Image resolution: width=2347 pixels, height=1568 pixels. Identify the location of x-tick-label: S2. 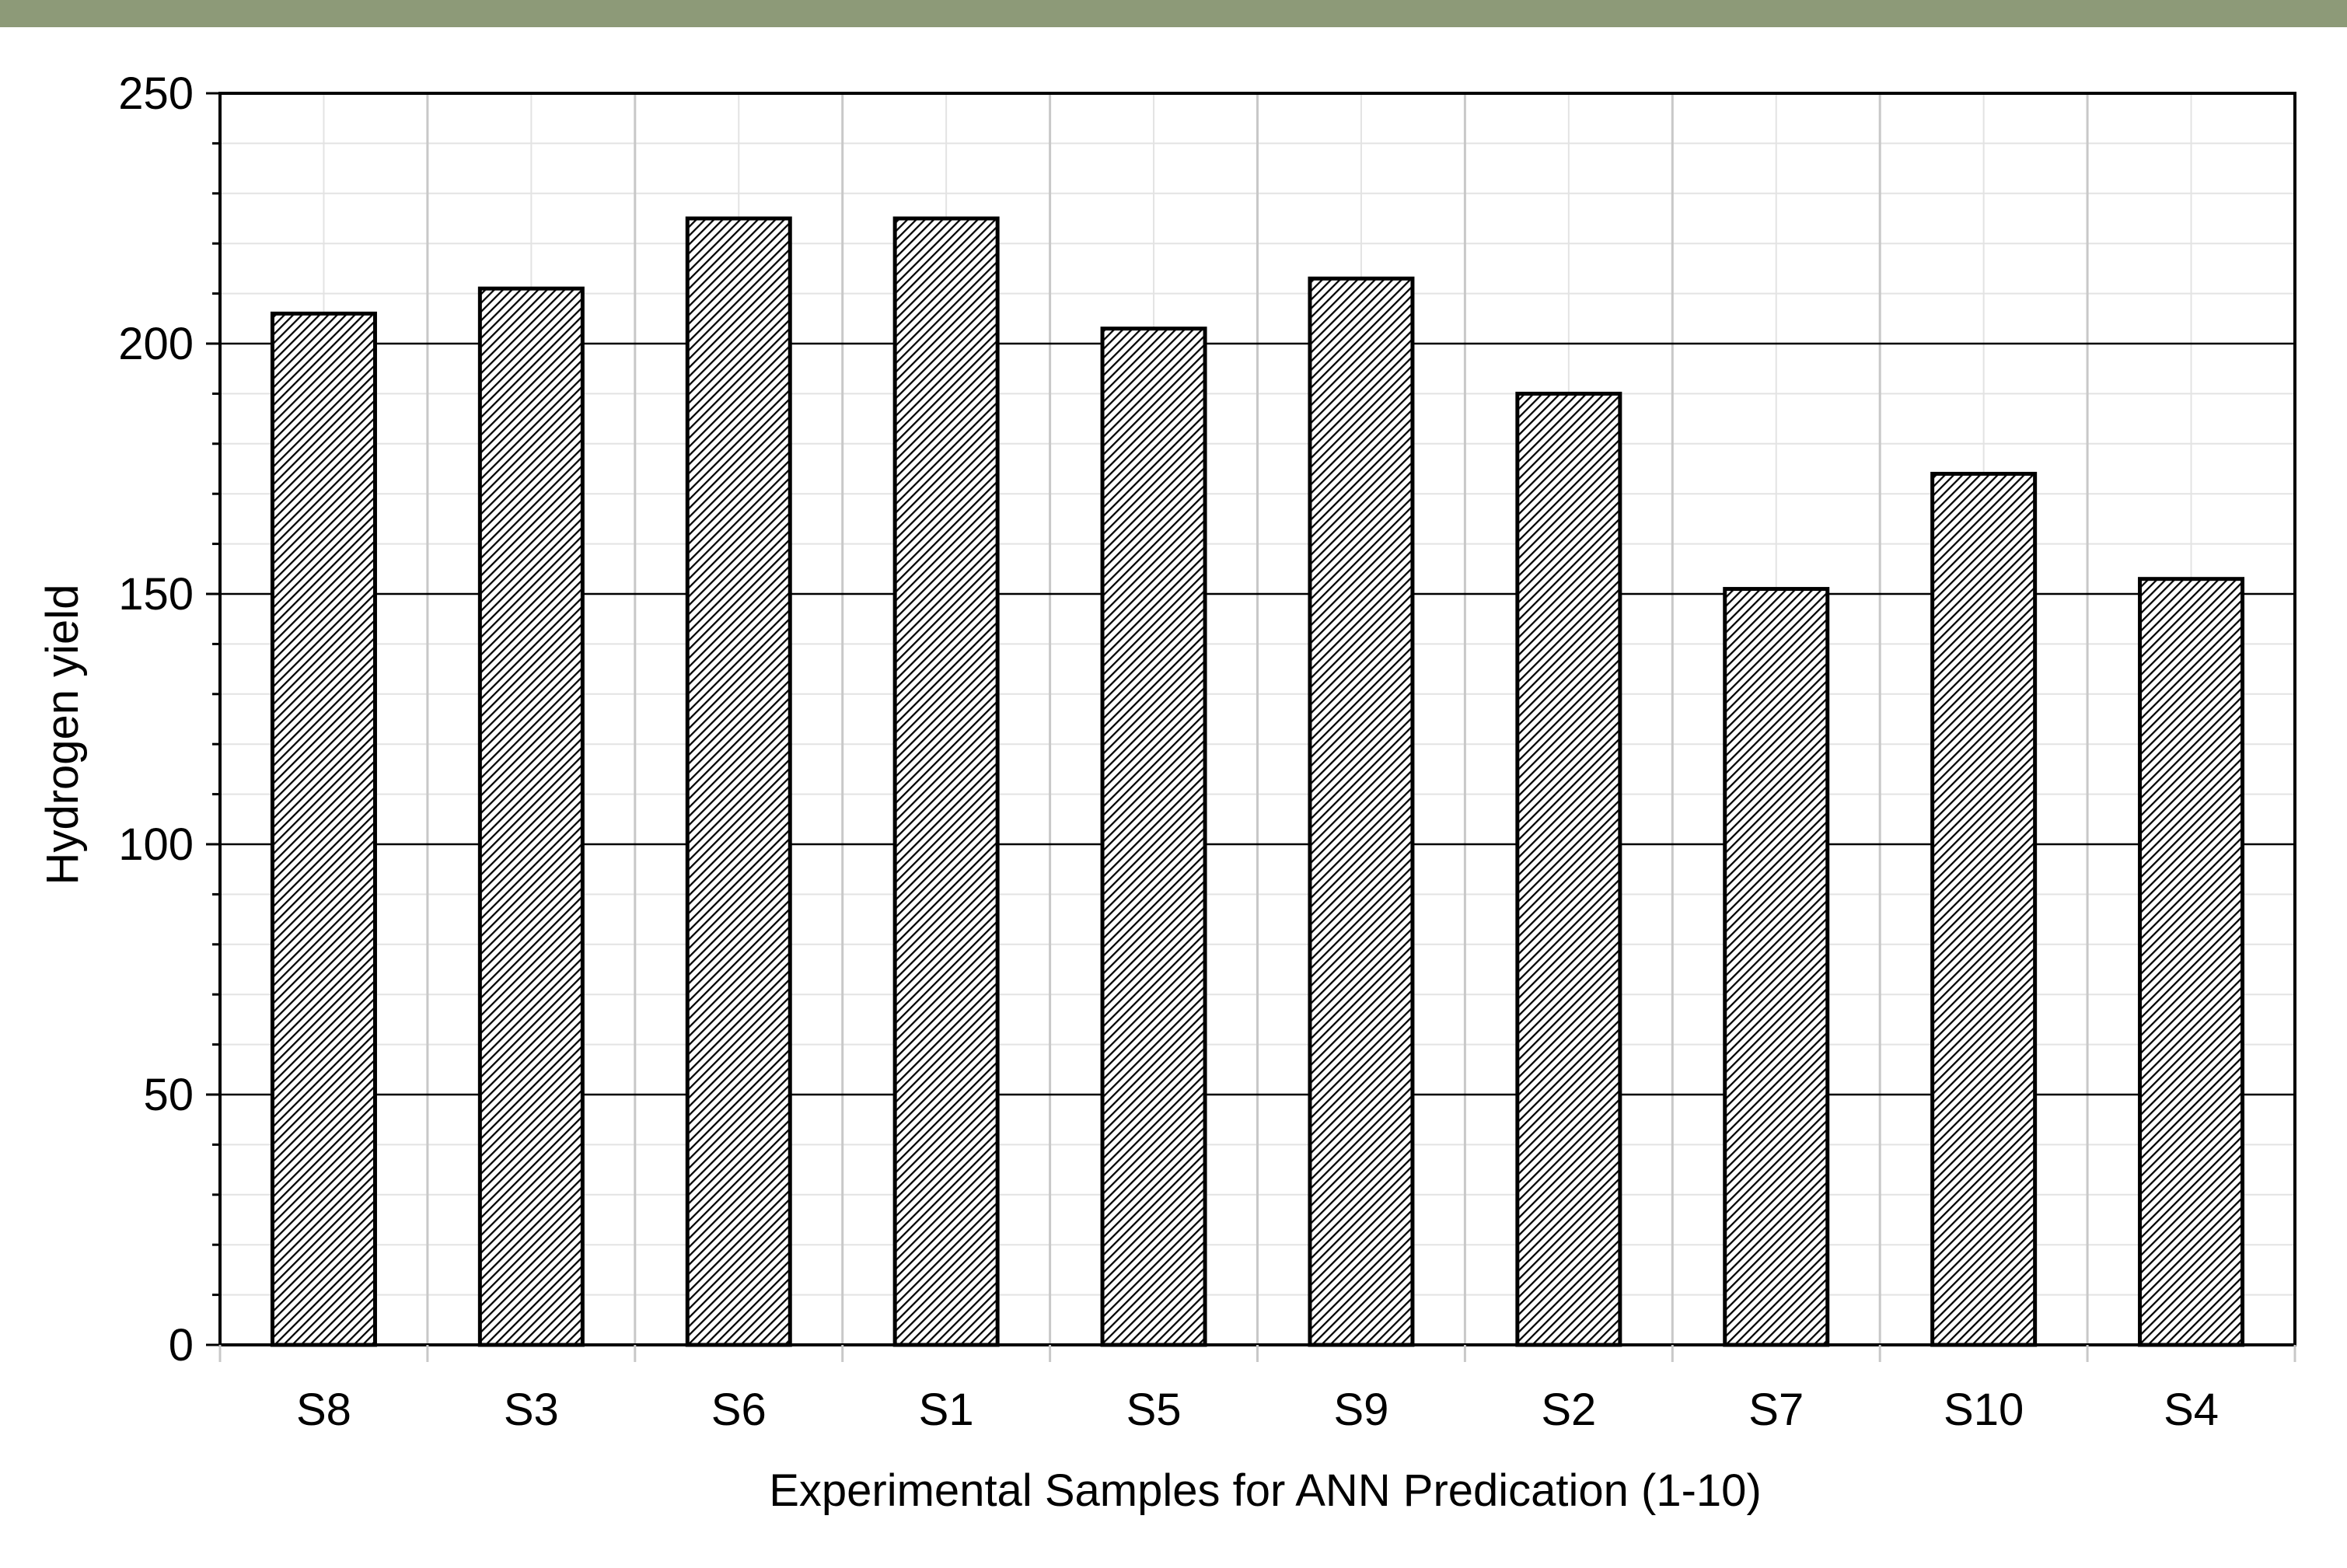
(1568, 1410).